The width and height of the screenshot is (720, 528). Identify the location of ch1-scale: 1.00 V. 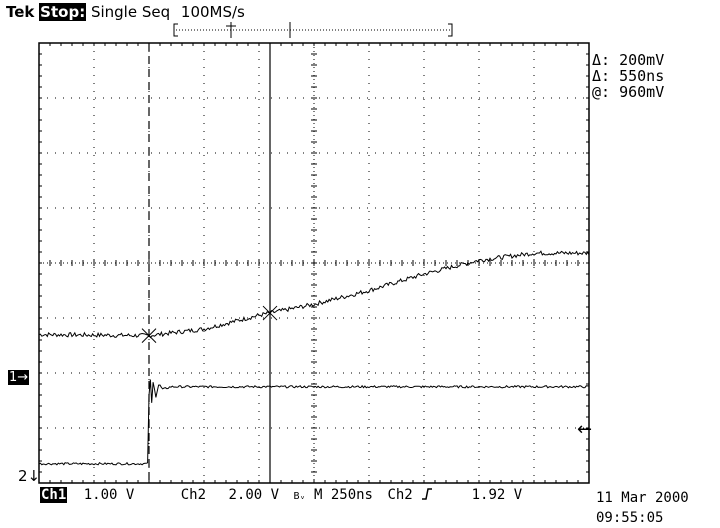
(109, 495).